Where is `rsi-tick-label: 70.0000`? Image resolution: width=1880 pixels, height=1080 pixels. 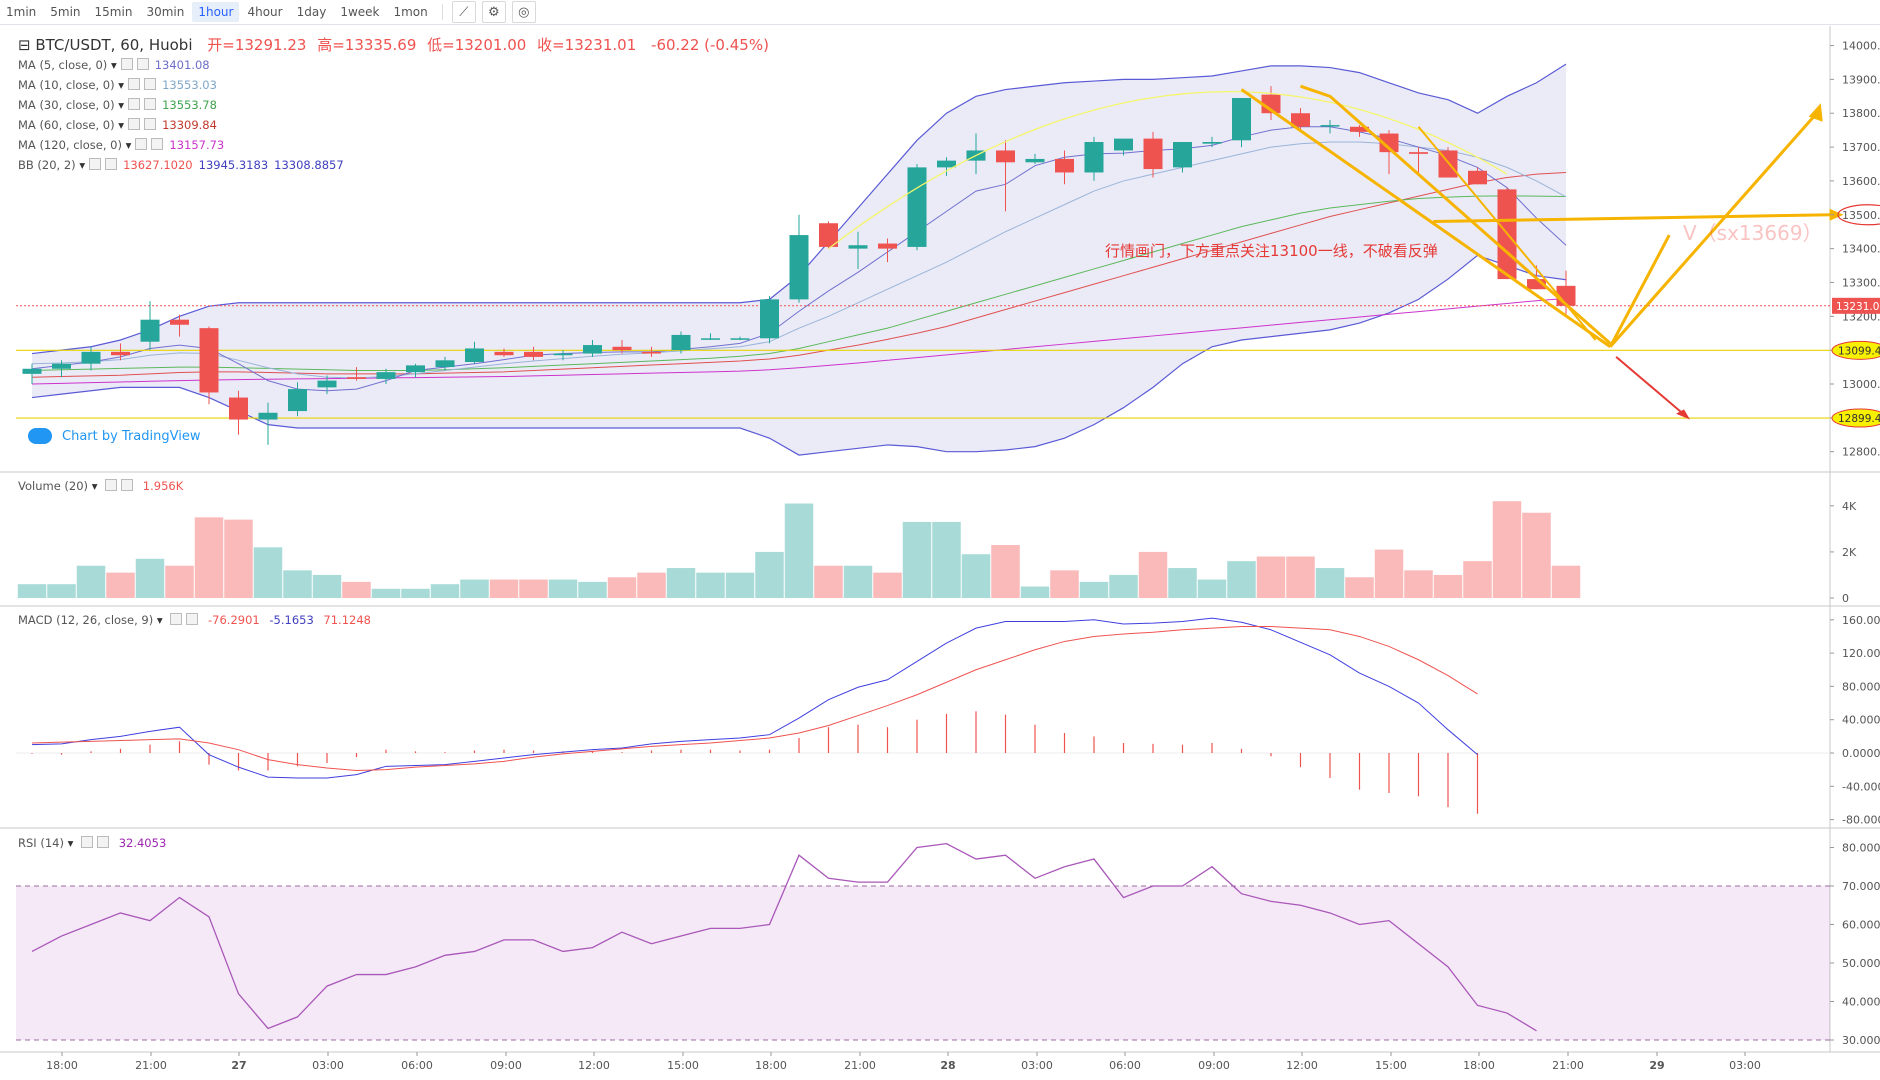 rsi-tick-label: 70.0000 is located at coordinates (1861, 886).